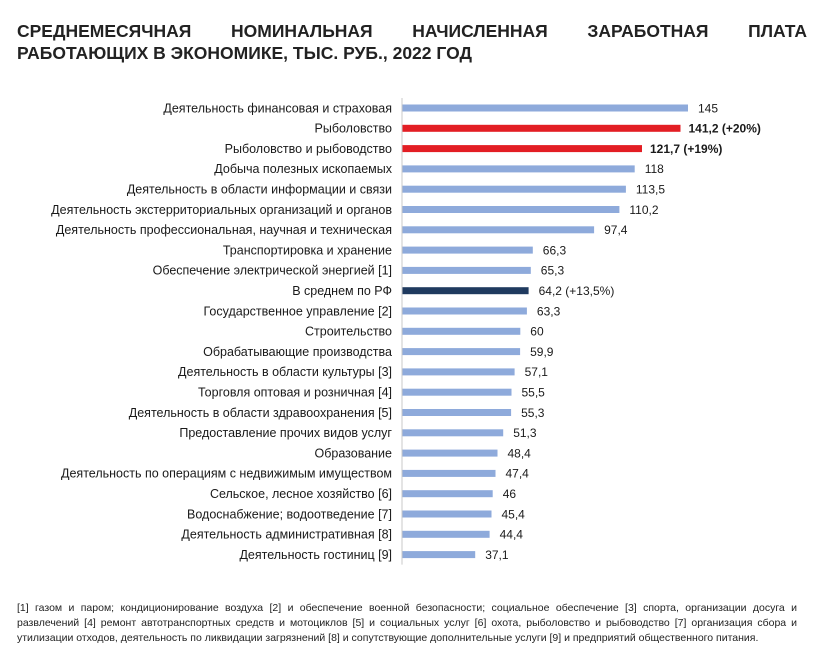  Describe the element at coordinates (315, 555) in the screenshot. I see `category-label-23: Деятельность гостиниц [9]` at that location.